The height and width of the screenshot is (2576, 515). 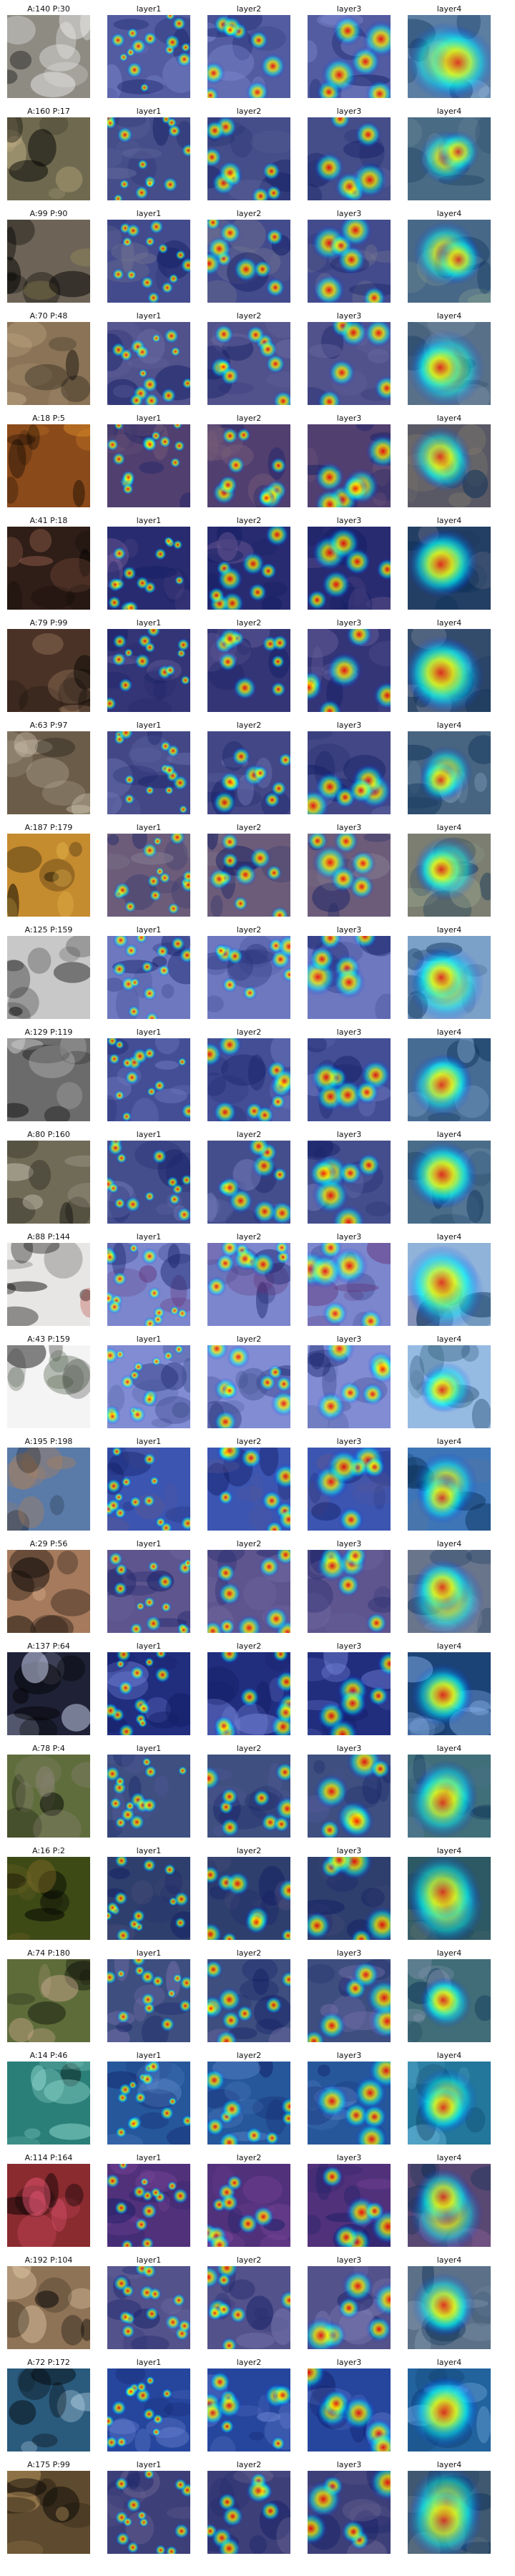 I want to click on image-label: A:74 P:180, so click(x=49, y=1953).